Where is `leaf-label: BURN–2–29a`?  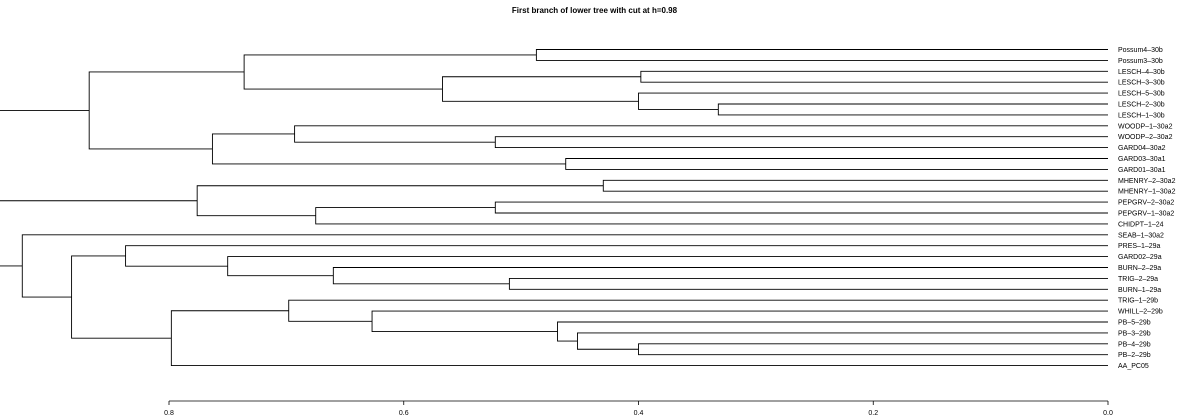 leaf-label: BURN–2–29a is located at coordinates (1139, 268).